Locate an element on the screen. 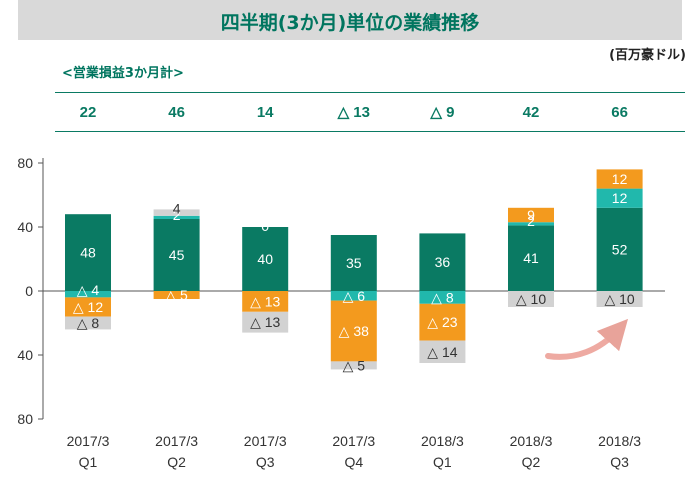 Image resolution: width=700 pixels, height=491 pixels. data-label-s1: 35 is located at coordinates (354, 263).